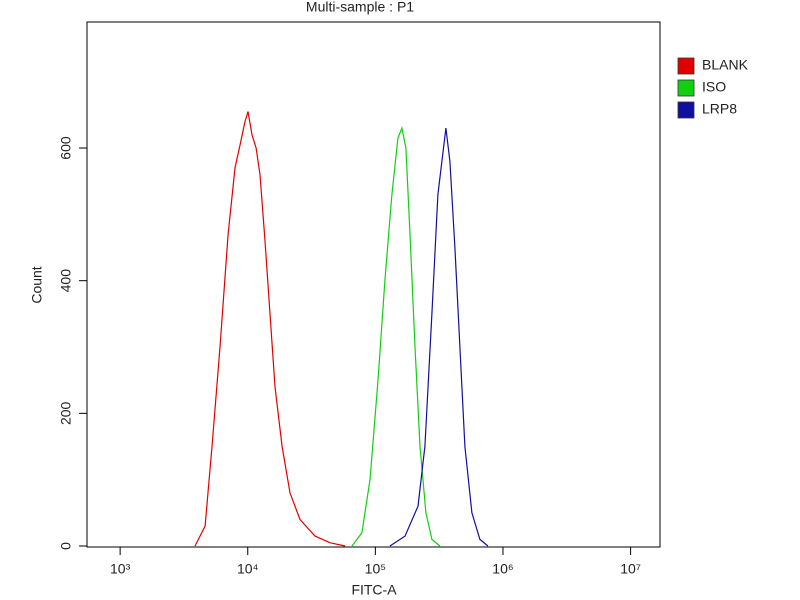 Image resolution: width=800 pixels, height=600 pixels. Describe the element at coordinates (66, 546) in the screenshot. I see `y-tick-label: 0` at that location.